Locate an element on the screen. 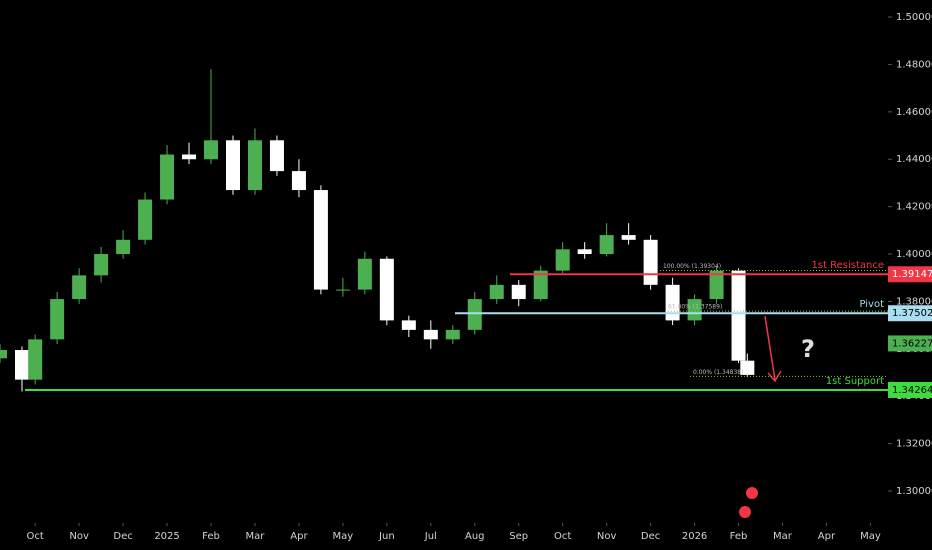 Image resolution: width=932 pixels, height=550 pixels. x-tick-label: Sep is located at coordinates (518, 536).